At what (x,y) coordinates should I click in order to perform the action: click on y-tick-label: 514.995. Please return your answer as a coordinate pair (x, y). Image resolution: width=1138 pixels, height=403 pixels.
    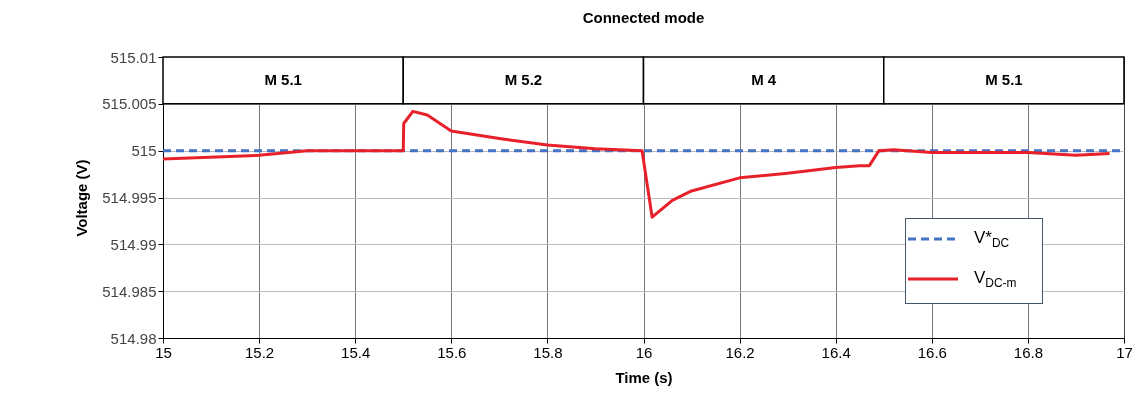
    Looking at the image, I should click on (129, 197).